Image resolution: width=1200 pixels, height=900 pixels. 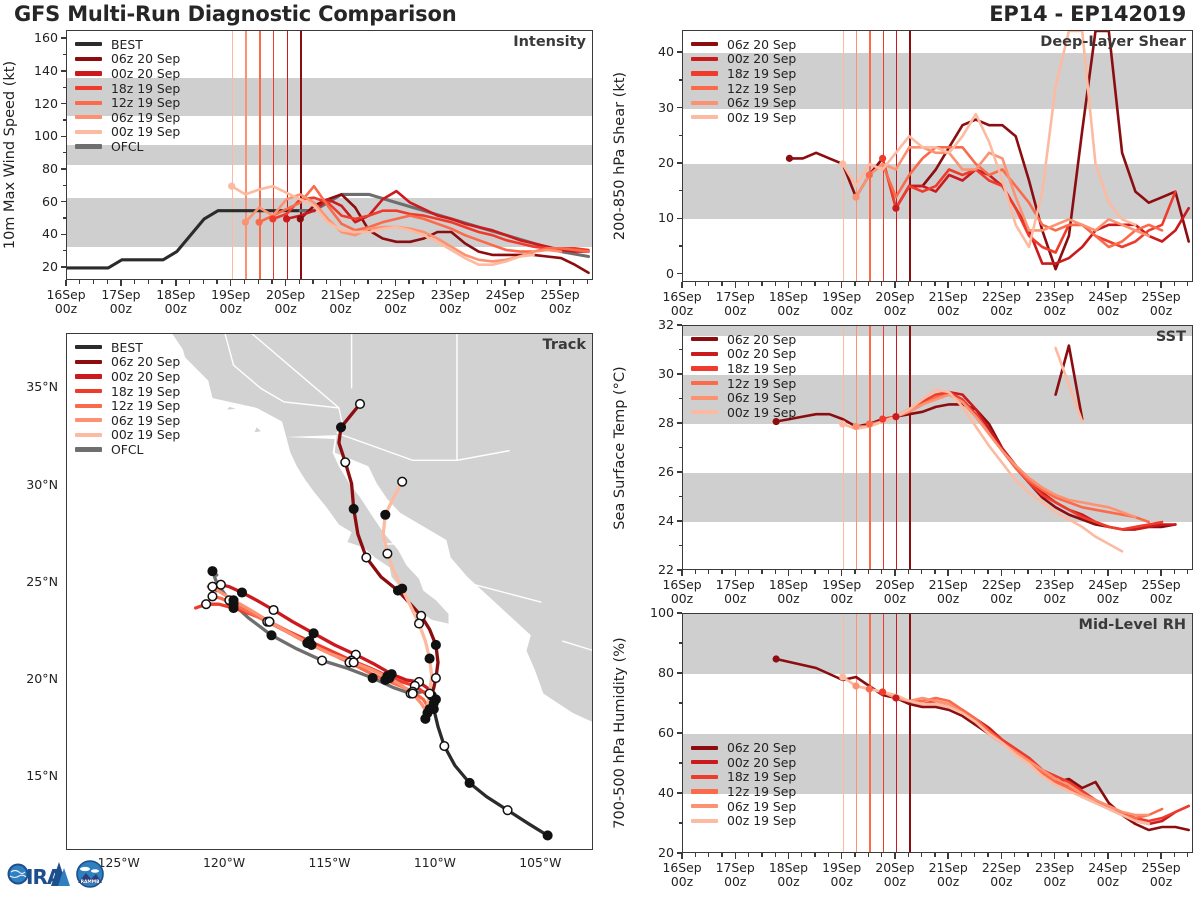 I want to click on x-tick-label: 17Sep 00z, so click(x=735, y=304).